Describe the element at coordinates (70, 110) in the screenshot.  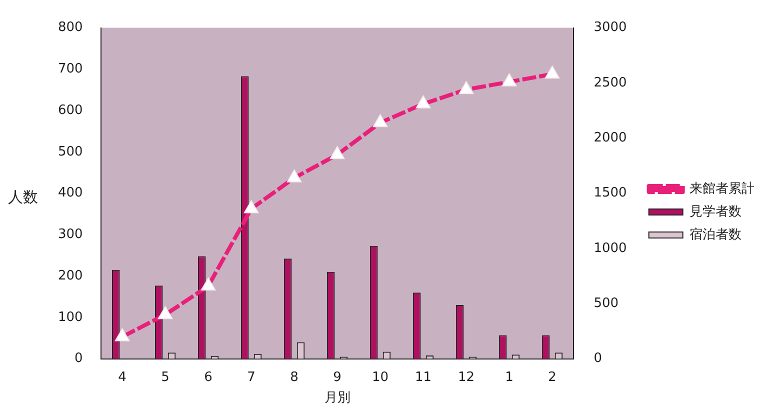
I see `y-tick-label: 600` at that location.